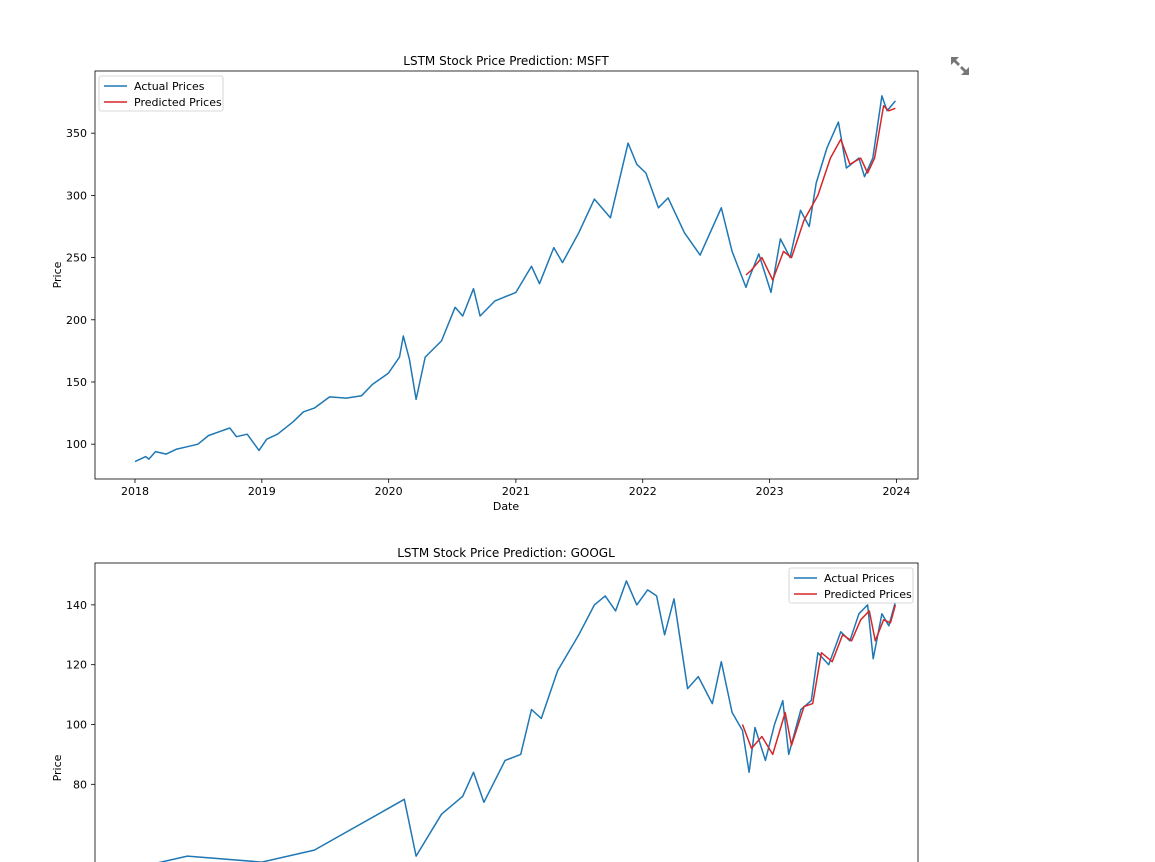 This screenshot has height=862, width=1155. Describe the element at coordinates (643, 491) in the screenshot. I see `x-tick-label: 2022` at that location.